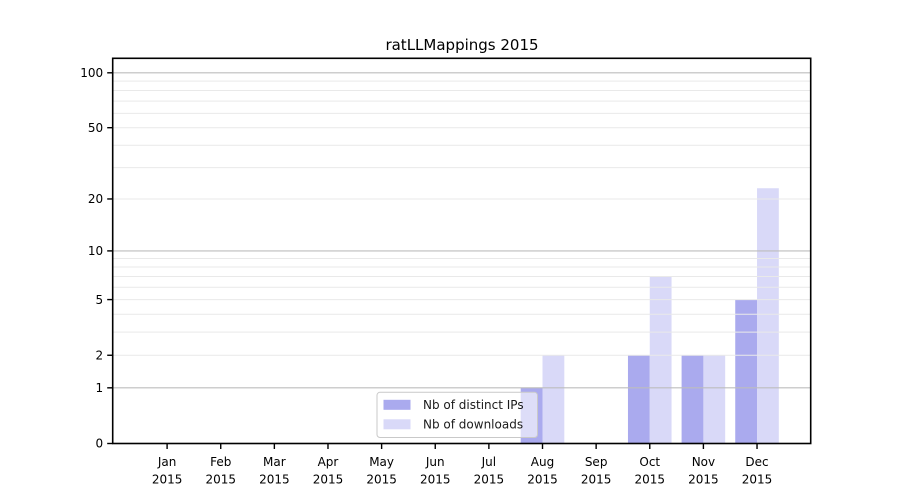 The height and width of the screenshot is (504, 900). What do you see at coordinates (768, 316) in the screenshot?
I see `bar-downloads-dec` at bounding box center [768, 316].